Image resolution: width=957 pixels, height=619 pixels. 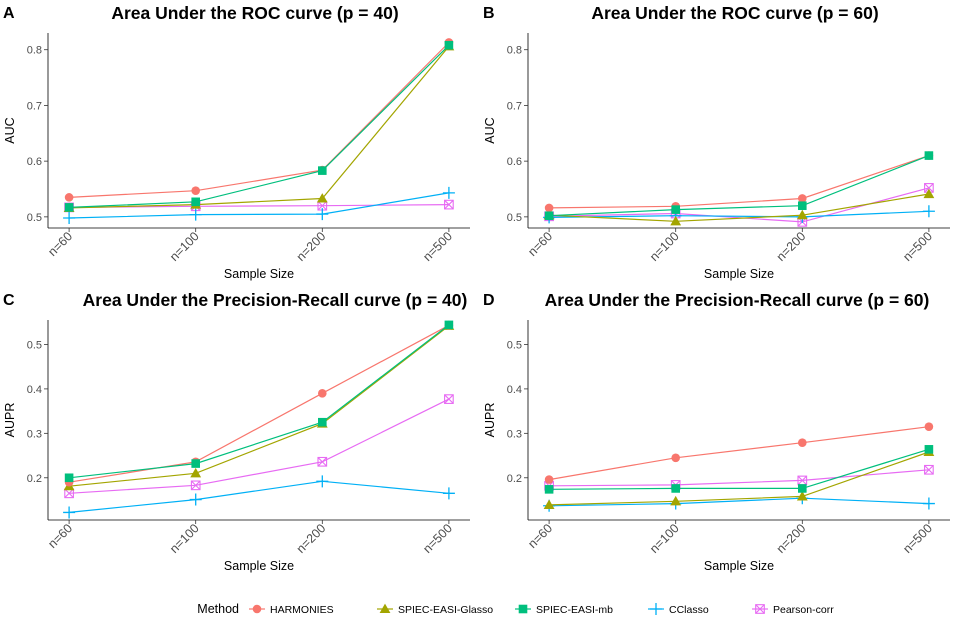 What do you see at coordinates (435, 609) in the screenshot?
I see `legend-item-spiec-easi-glasso: SPIEC-EASI-Glasso` at bounding box center [435, 609].